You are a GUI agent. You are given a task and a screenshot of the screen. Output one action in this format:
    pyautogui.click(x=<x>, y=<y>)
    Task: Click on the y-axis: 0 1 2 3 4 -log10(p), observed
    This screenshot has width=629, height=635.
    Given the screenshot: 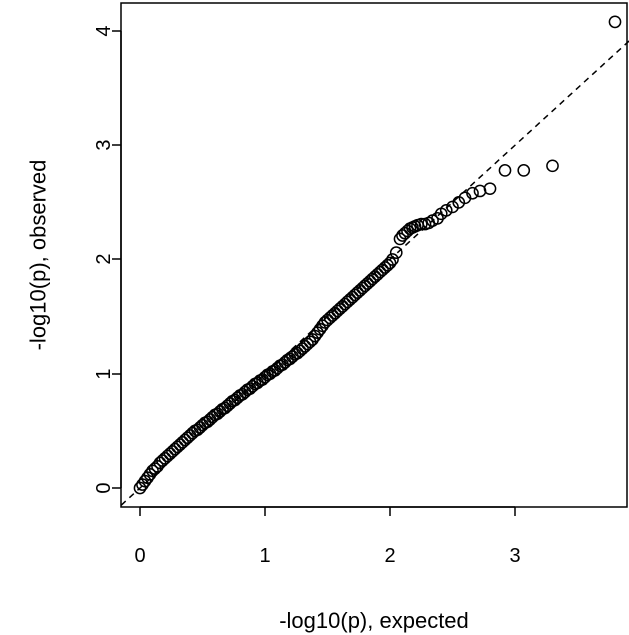 What is the action you would take?
    pyautogui.click(x=74, y=259)
    